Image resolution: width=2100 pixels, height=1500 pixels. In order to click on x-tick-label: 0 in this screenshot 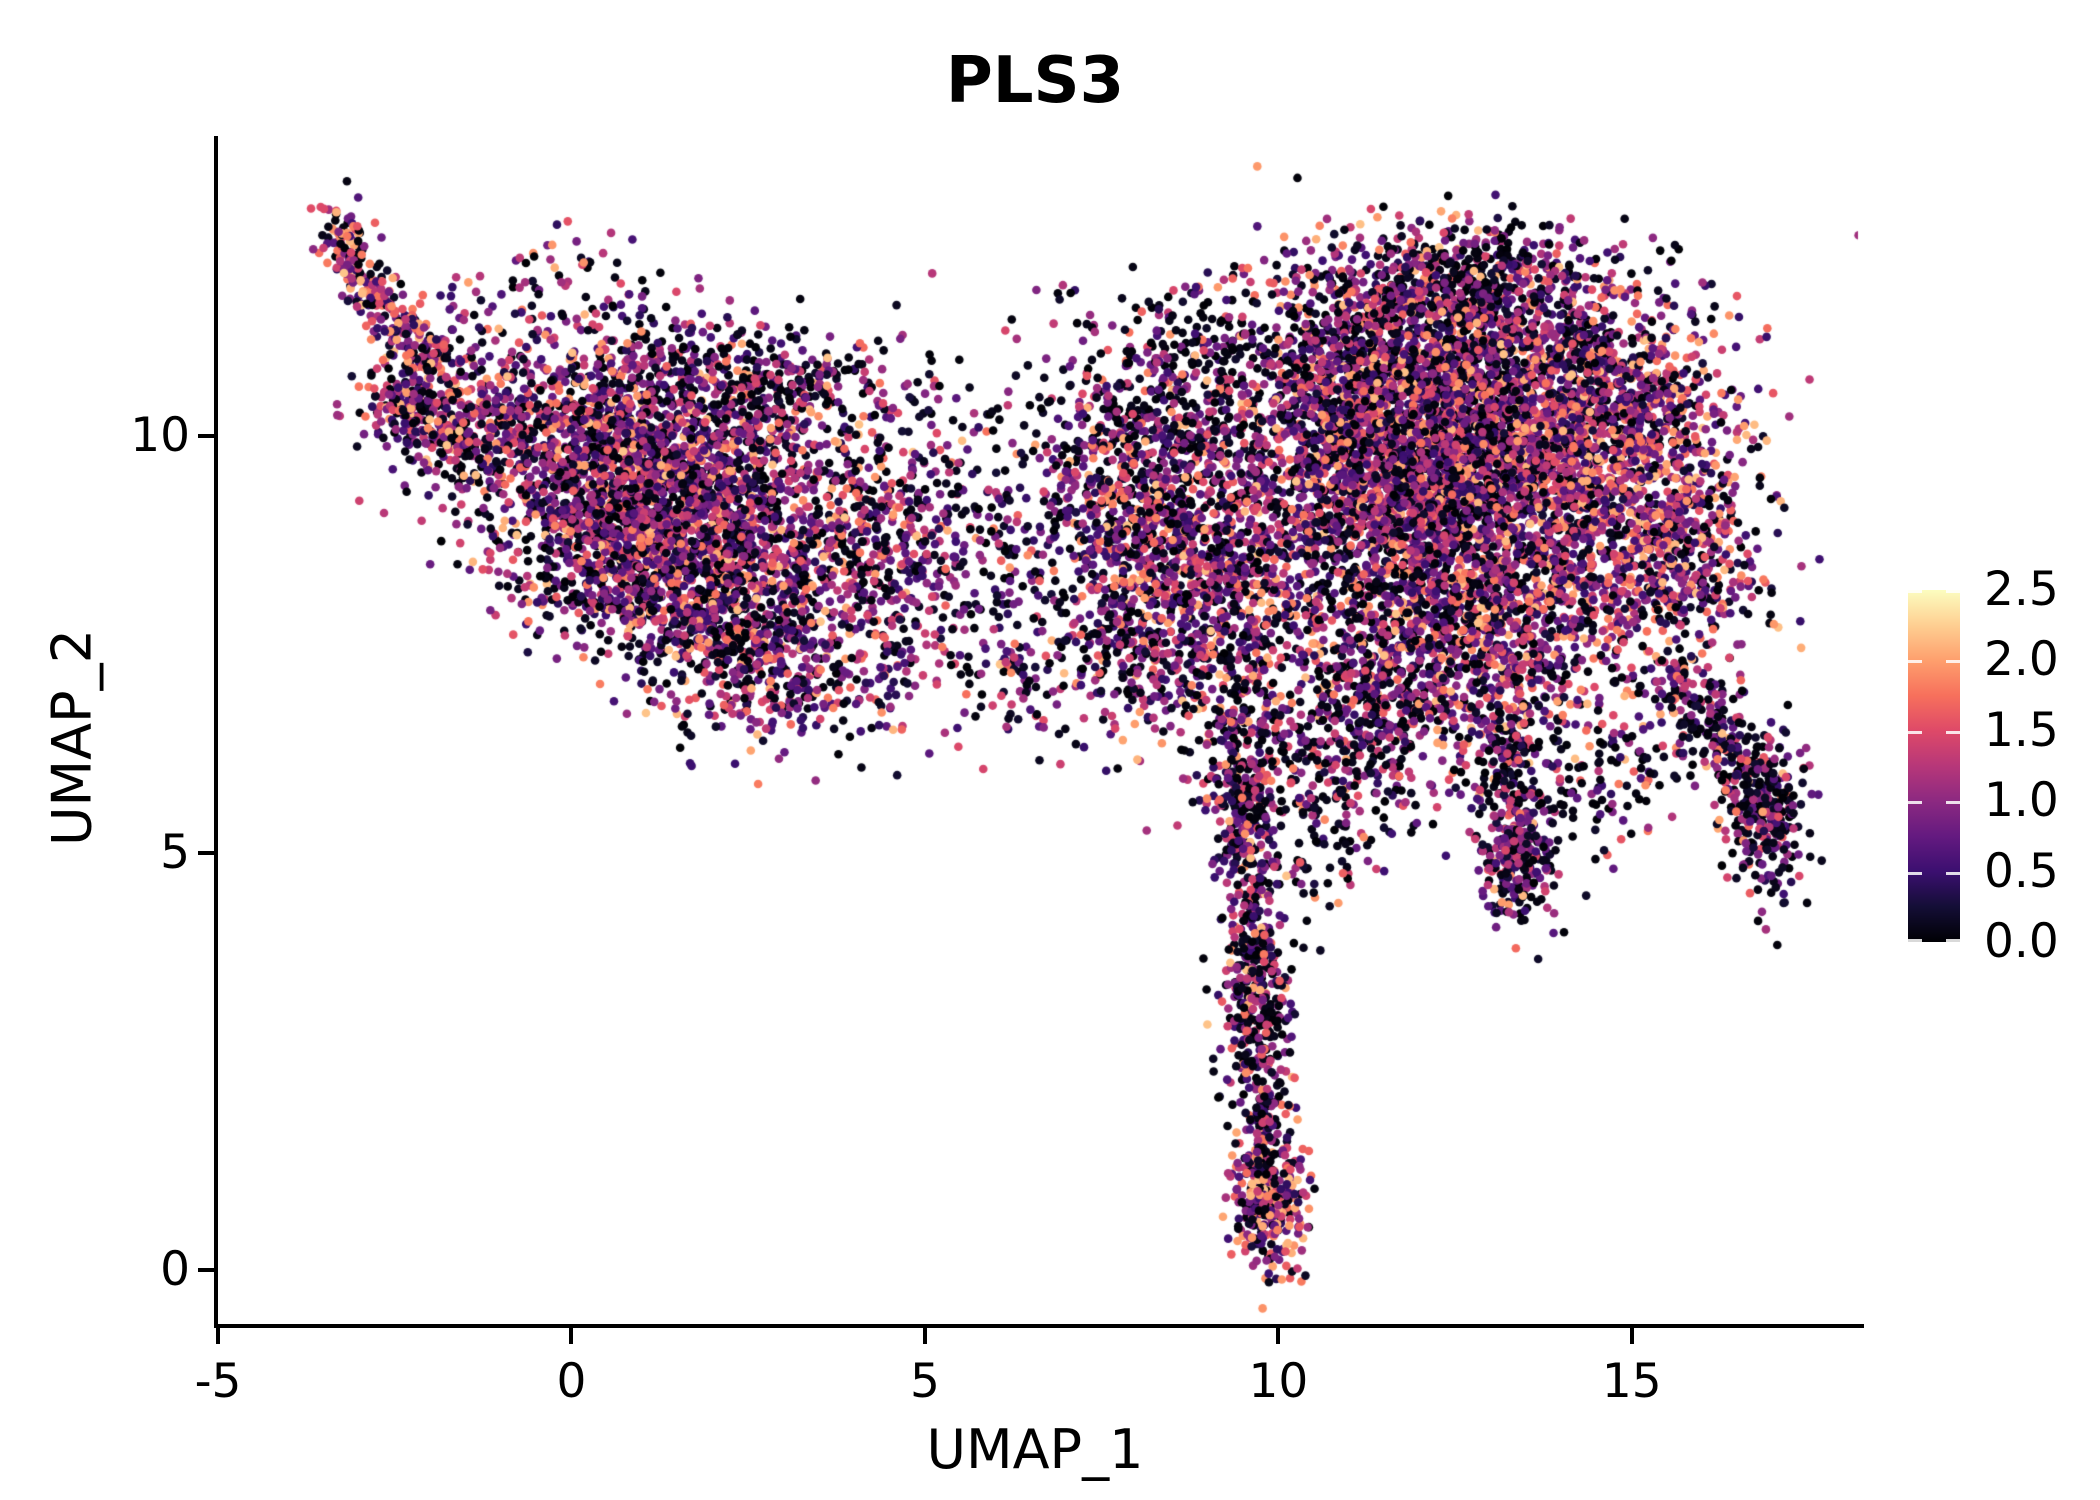, I will do `click(571, 1381)`.